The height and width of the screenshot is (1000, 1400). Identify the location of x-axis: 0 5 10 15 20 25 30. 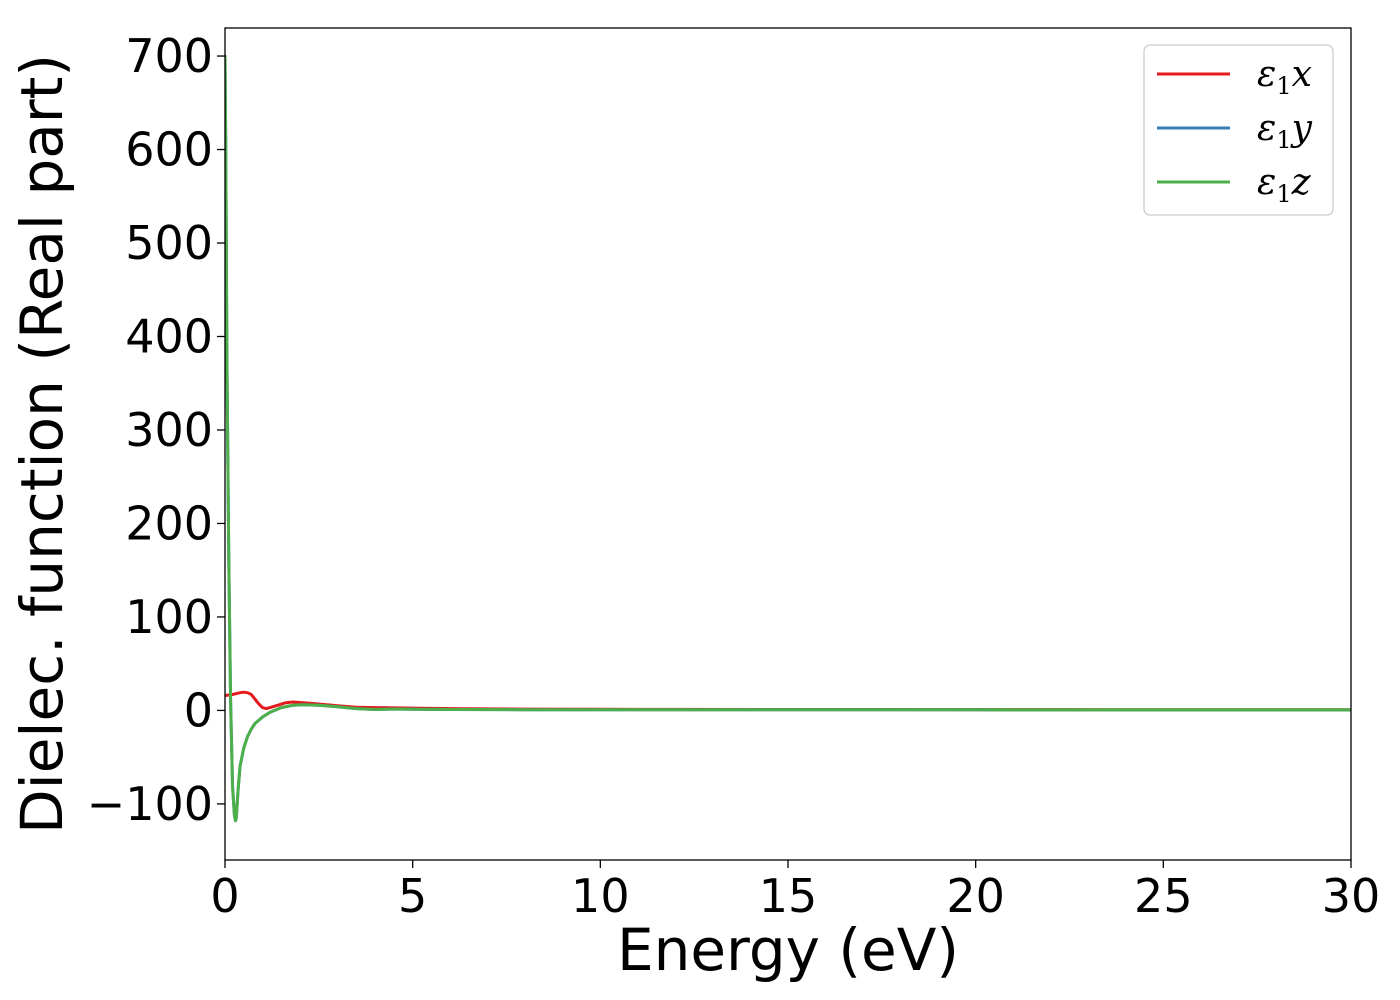
(795, 891).